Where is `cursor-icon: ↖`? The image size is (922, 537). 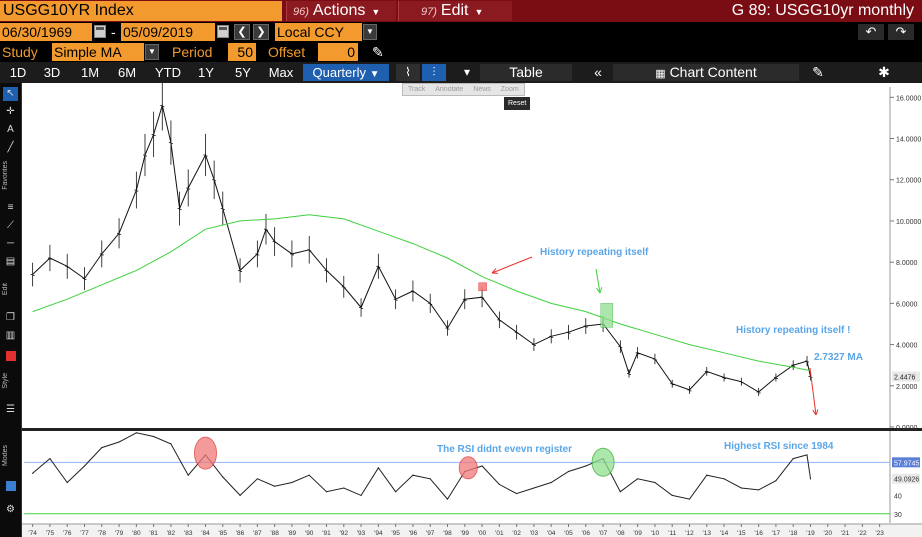 cursor-icon: ↖ is located at coordinates (10, 94).